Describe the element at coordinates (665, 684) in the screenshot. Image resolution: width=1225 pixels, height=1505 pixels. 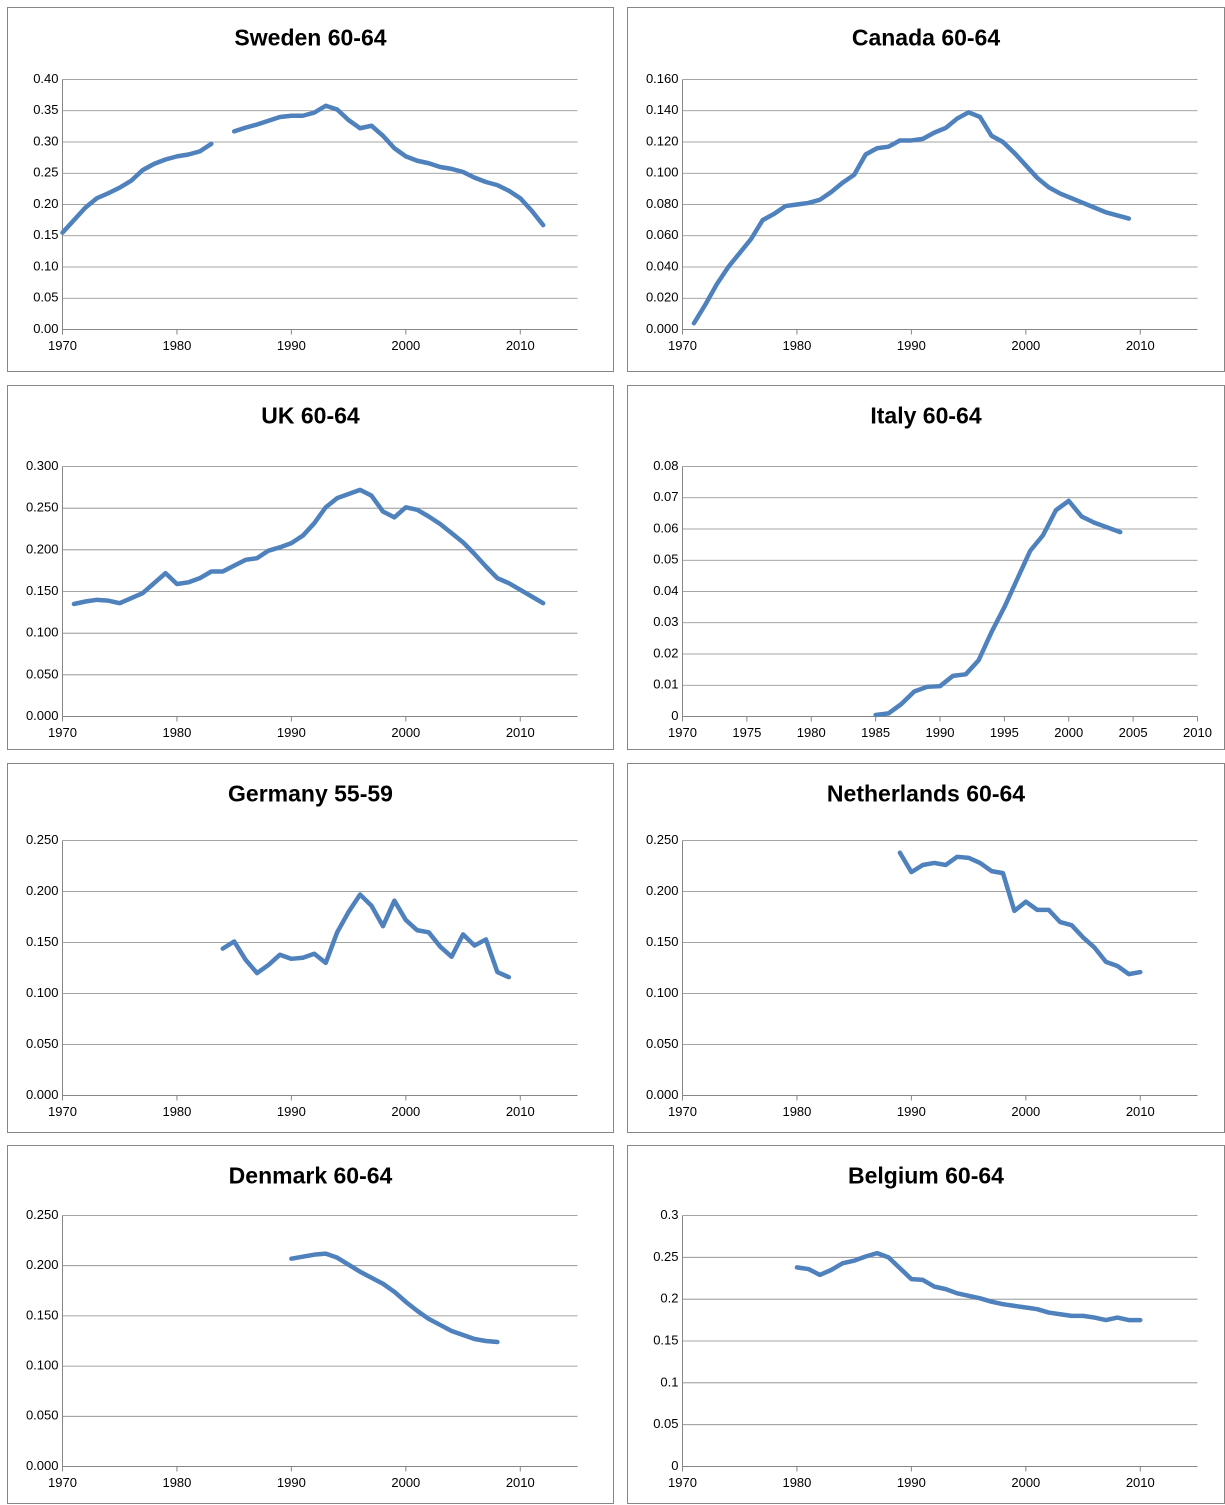
I see `y-tick-label: 0.01` at that location.